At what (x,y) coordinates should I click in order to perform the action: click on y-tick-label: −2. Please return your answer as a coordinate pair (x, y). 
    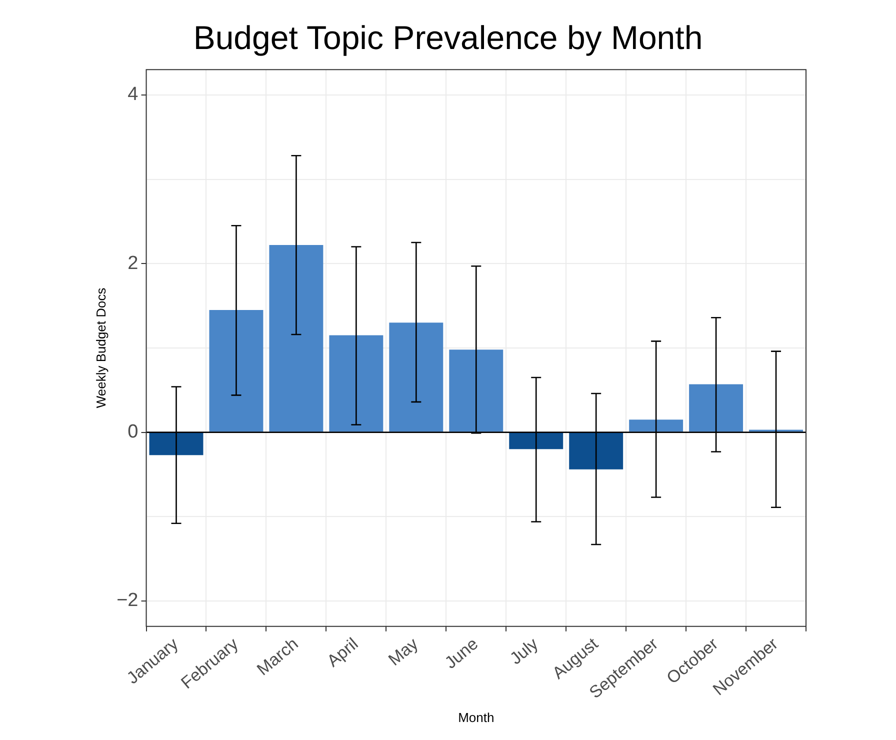
    Looking at the image, I should click on (127, 601).